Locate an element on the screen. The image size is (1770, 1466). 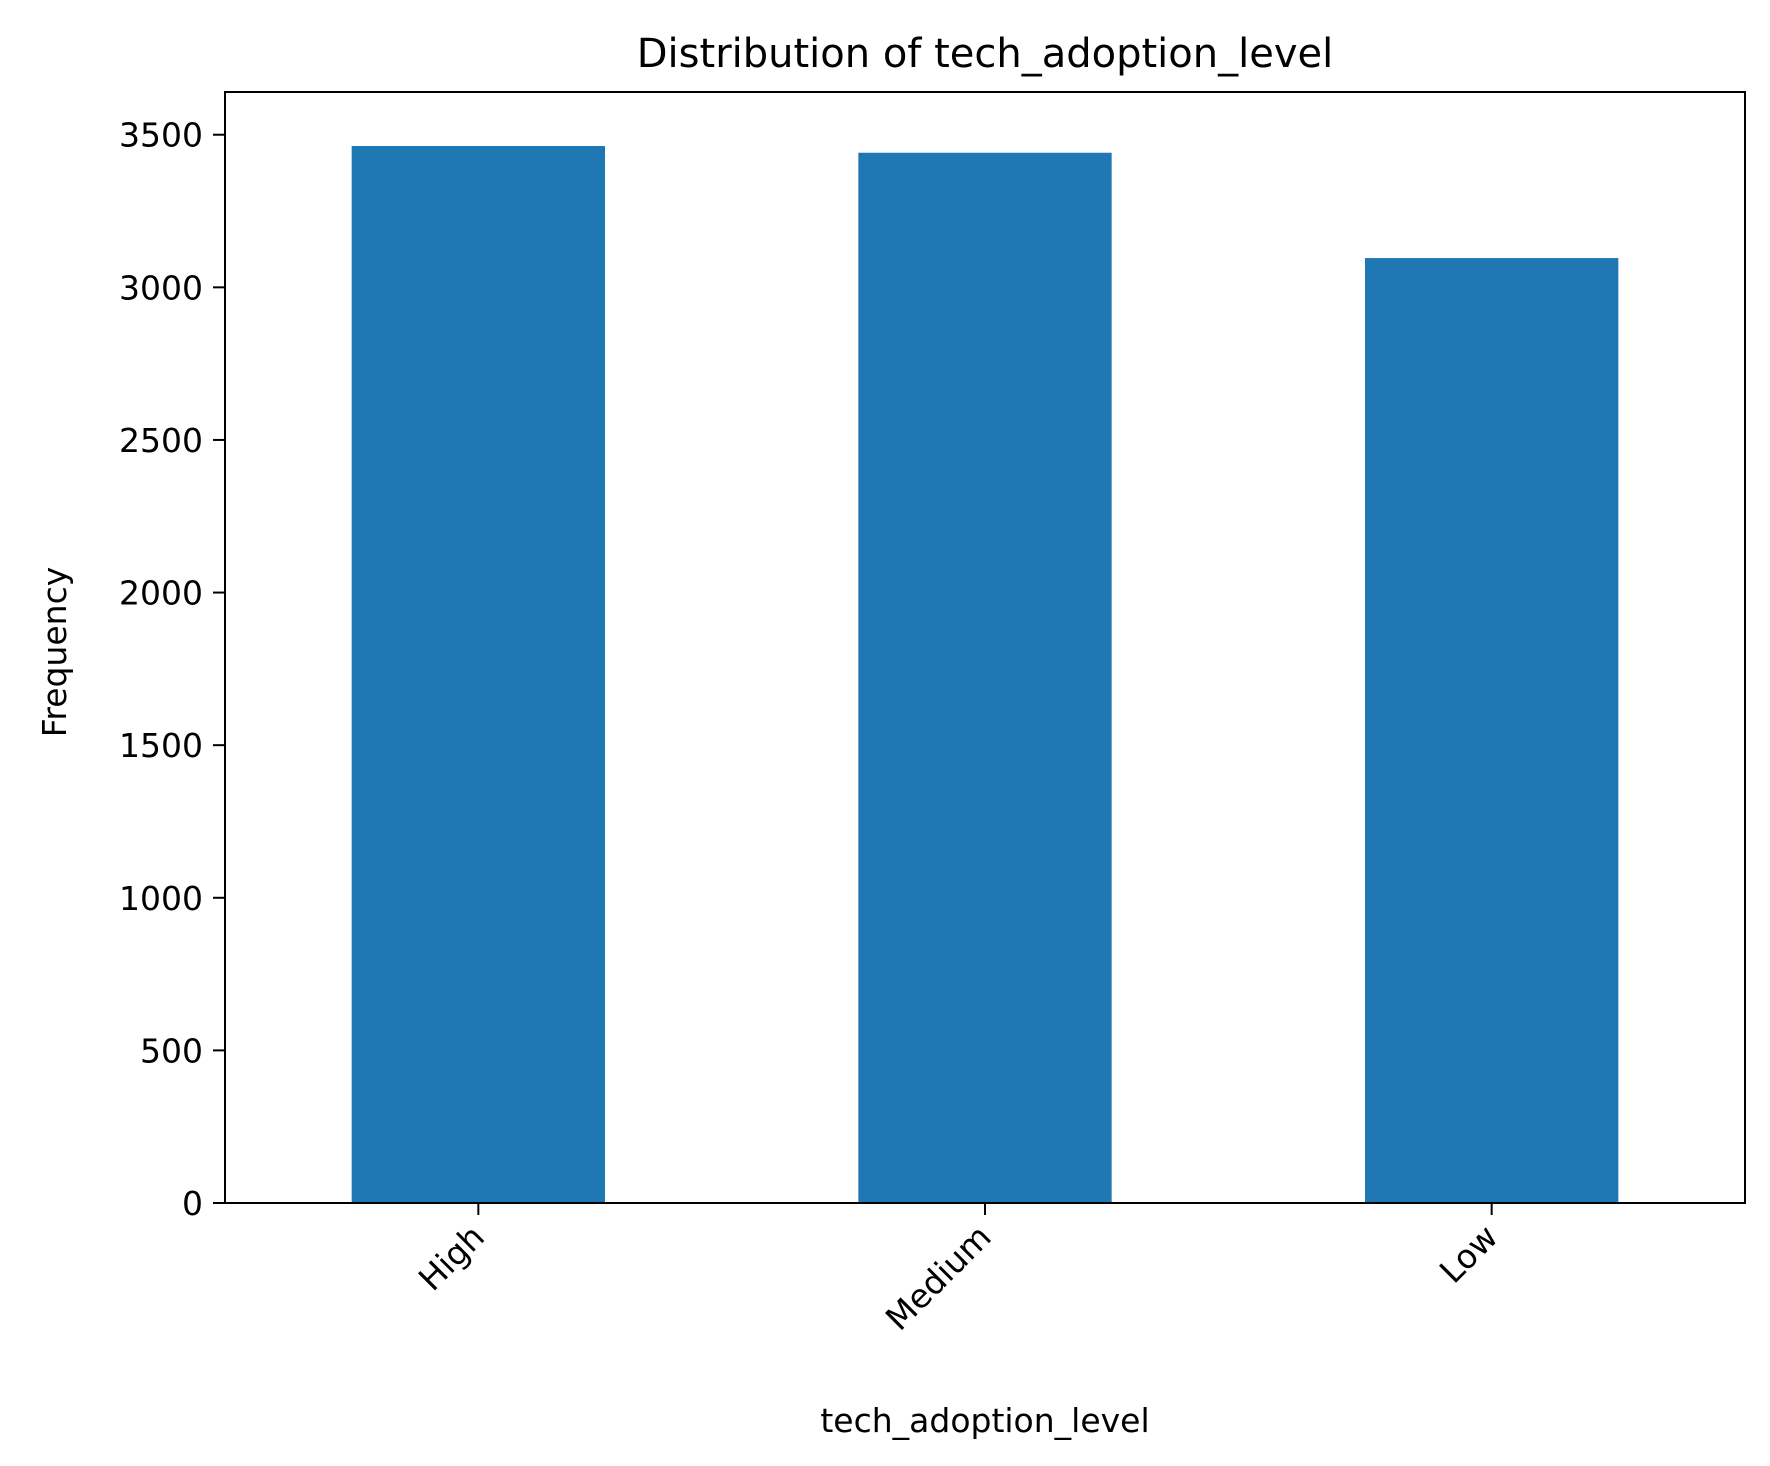
y-tick-label-1000: 1000 is located at coordinates (161, 898).